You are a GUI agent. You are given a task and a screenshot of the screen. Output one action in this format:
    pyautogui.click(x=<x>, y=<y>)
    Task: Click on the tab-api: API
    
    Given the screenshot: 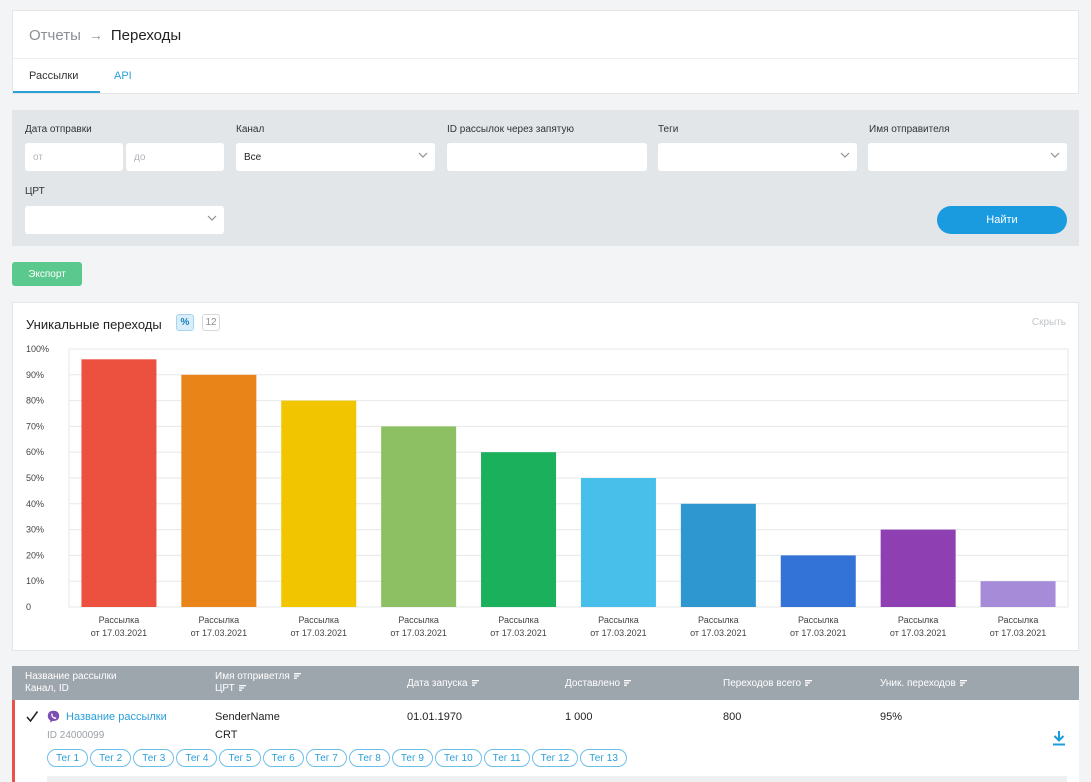 What is the action you would take?
    pyautogui.click(x=123, y=76)
    